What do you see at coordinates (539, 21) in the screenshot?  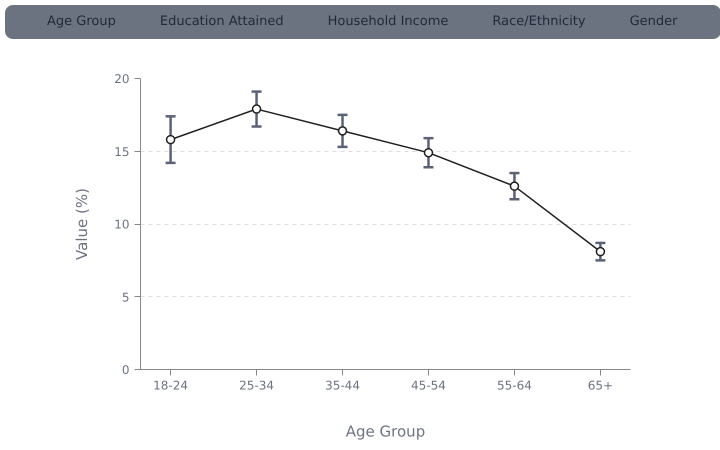 I see `text: Race/Ethnicity` at bounding box center [539, 21].